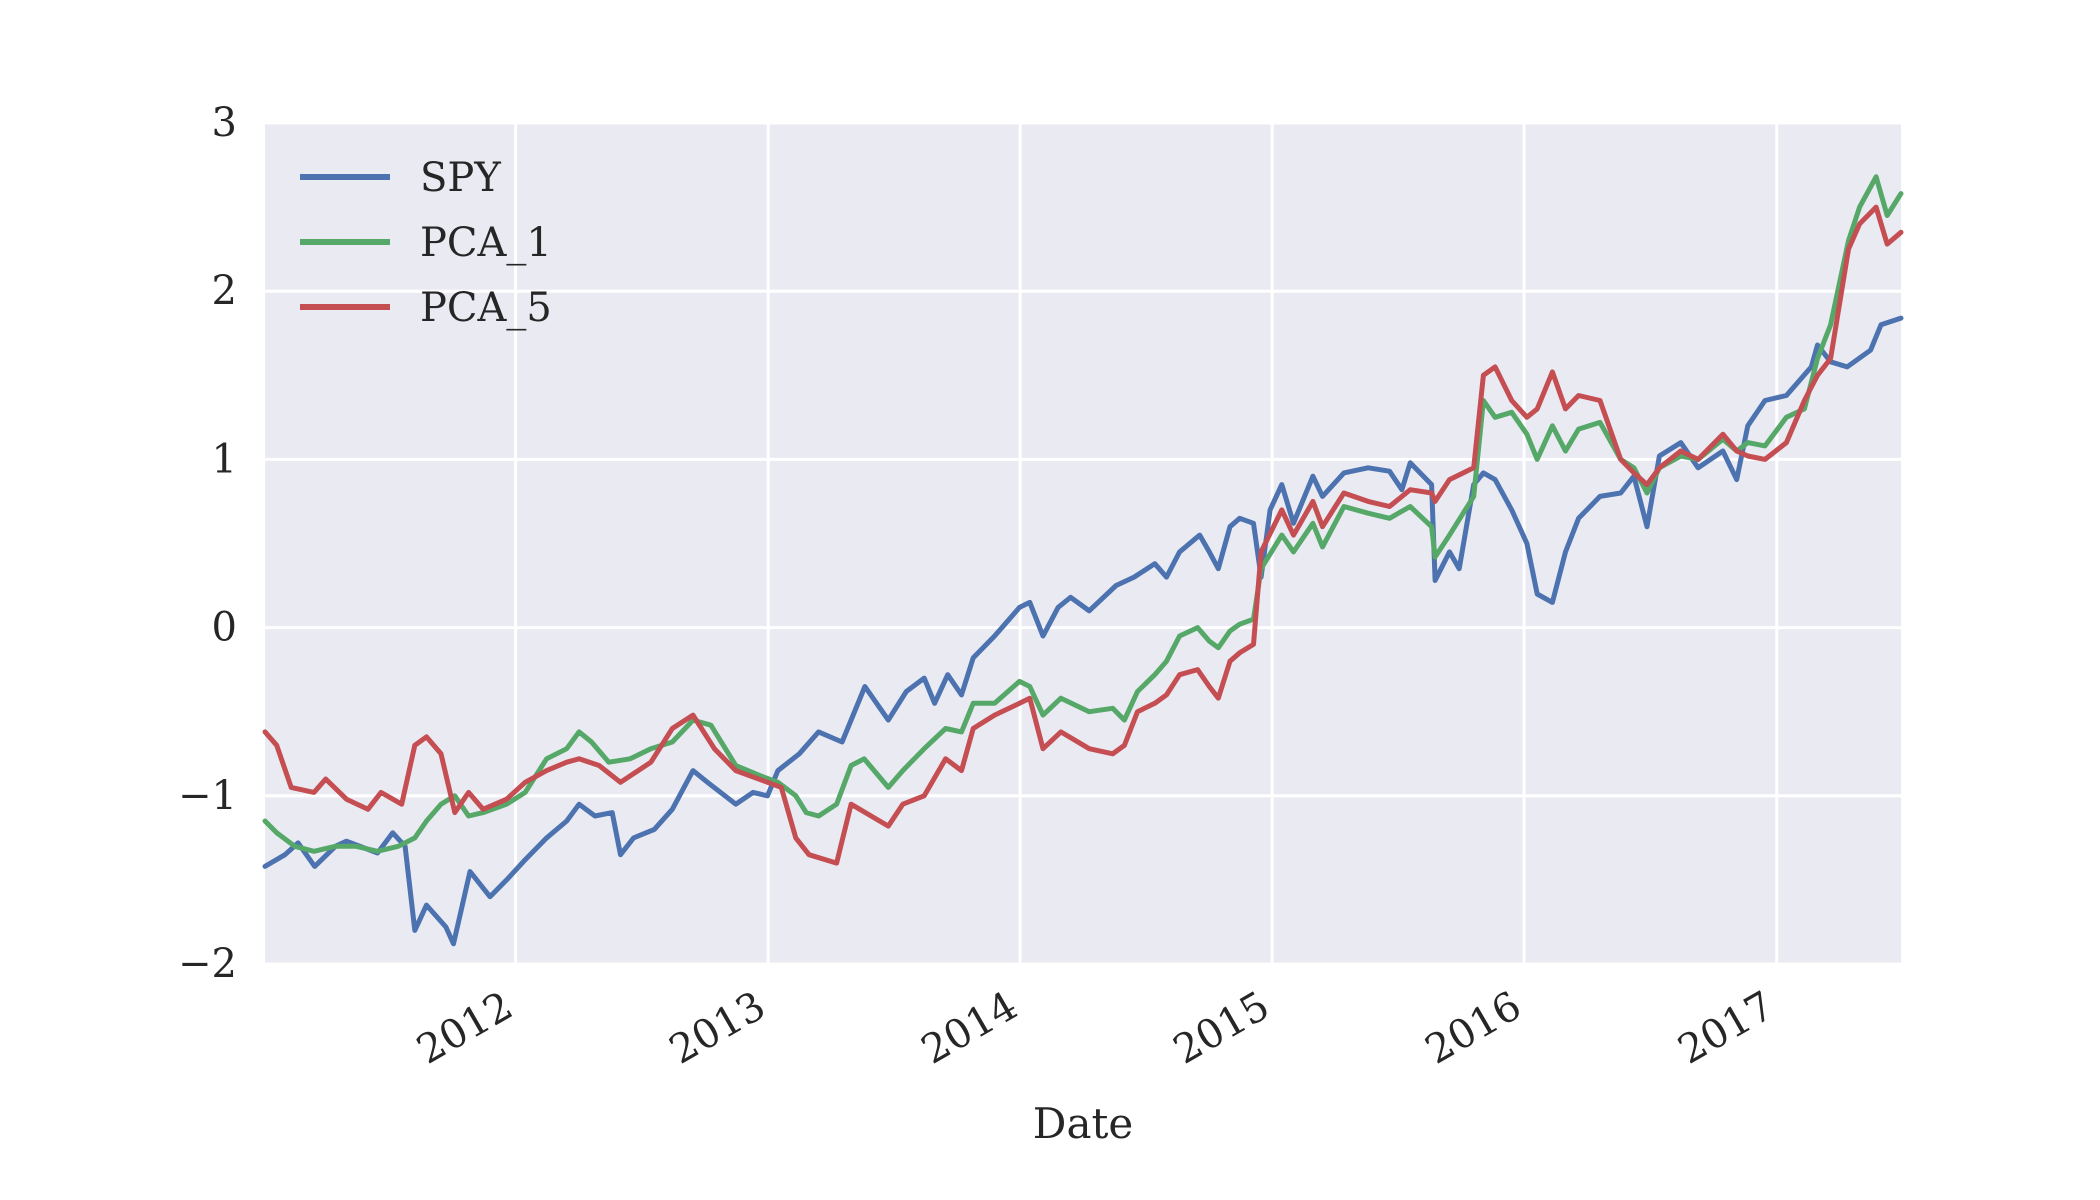 This screenshot has height=1200, width=2100. Describe the element at coordinates (224, 628) in the screenshot. I see `y-tick-label: 0` at that location.